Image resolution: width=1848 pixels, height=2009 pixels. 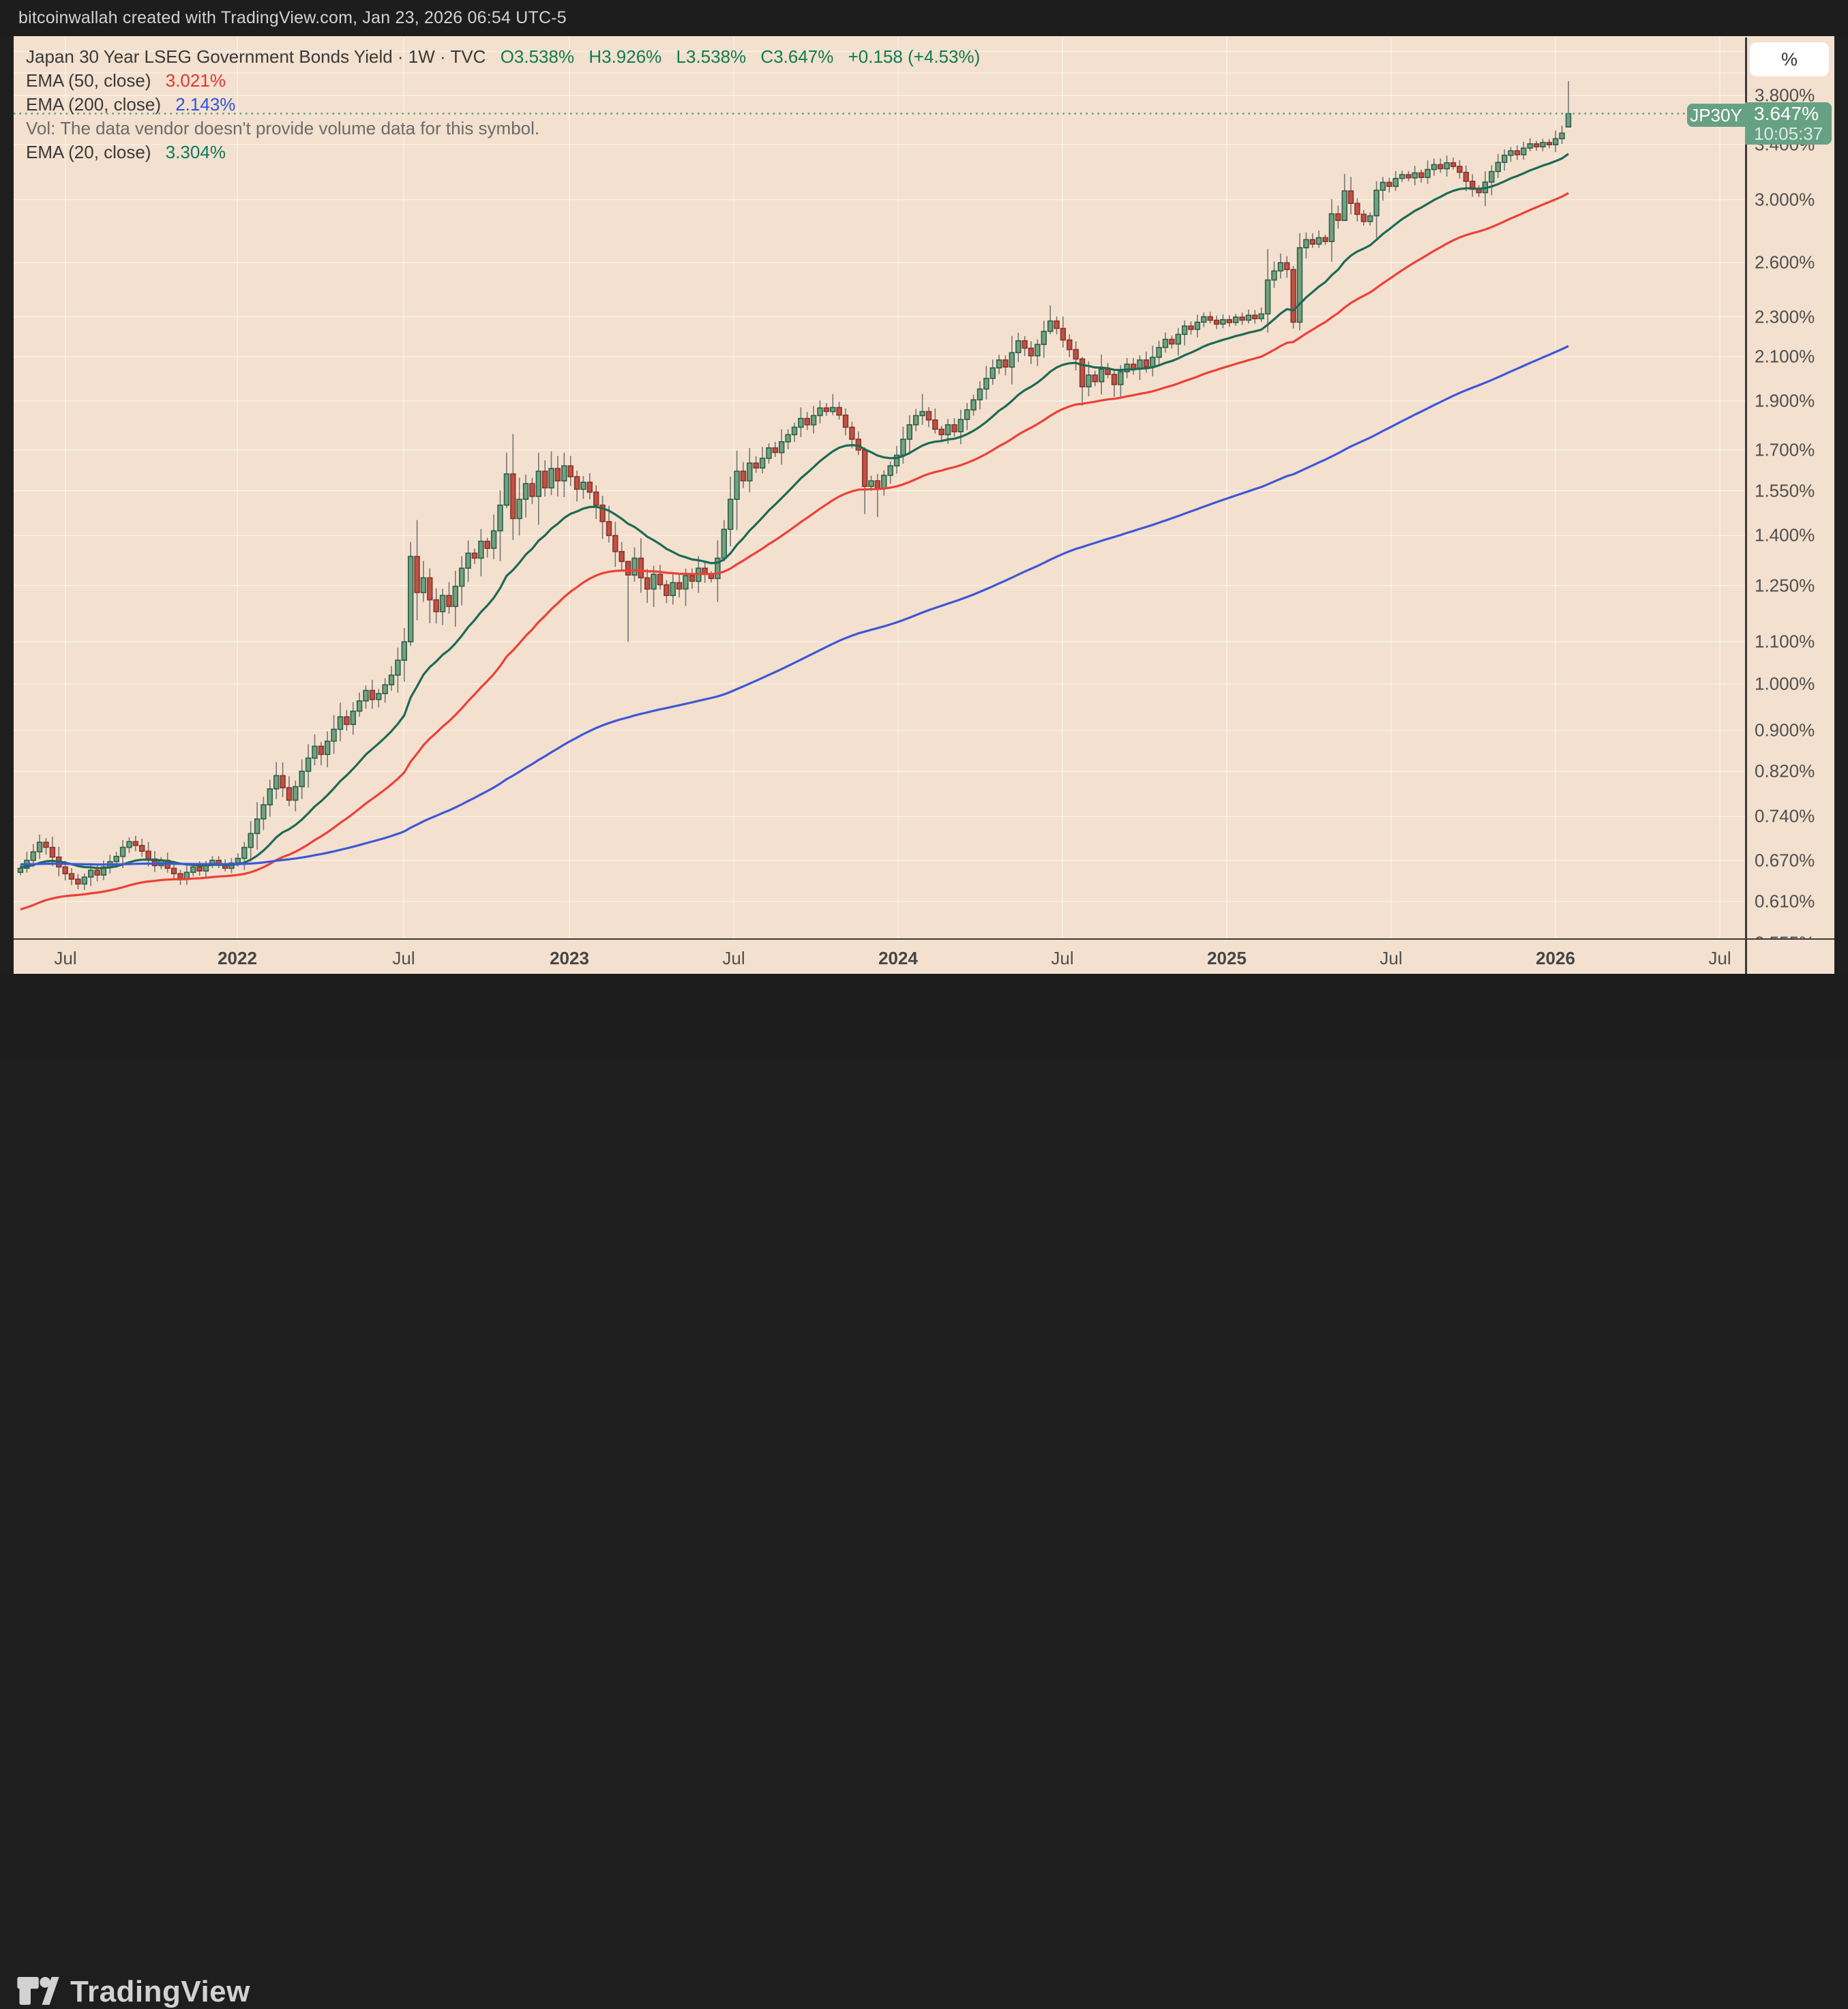 I want to click on ema50-label: EMA (50, close), so click(x=88, y=80).